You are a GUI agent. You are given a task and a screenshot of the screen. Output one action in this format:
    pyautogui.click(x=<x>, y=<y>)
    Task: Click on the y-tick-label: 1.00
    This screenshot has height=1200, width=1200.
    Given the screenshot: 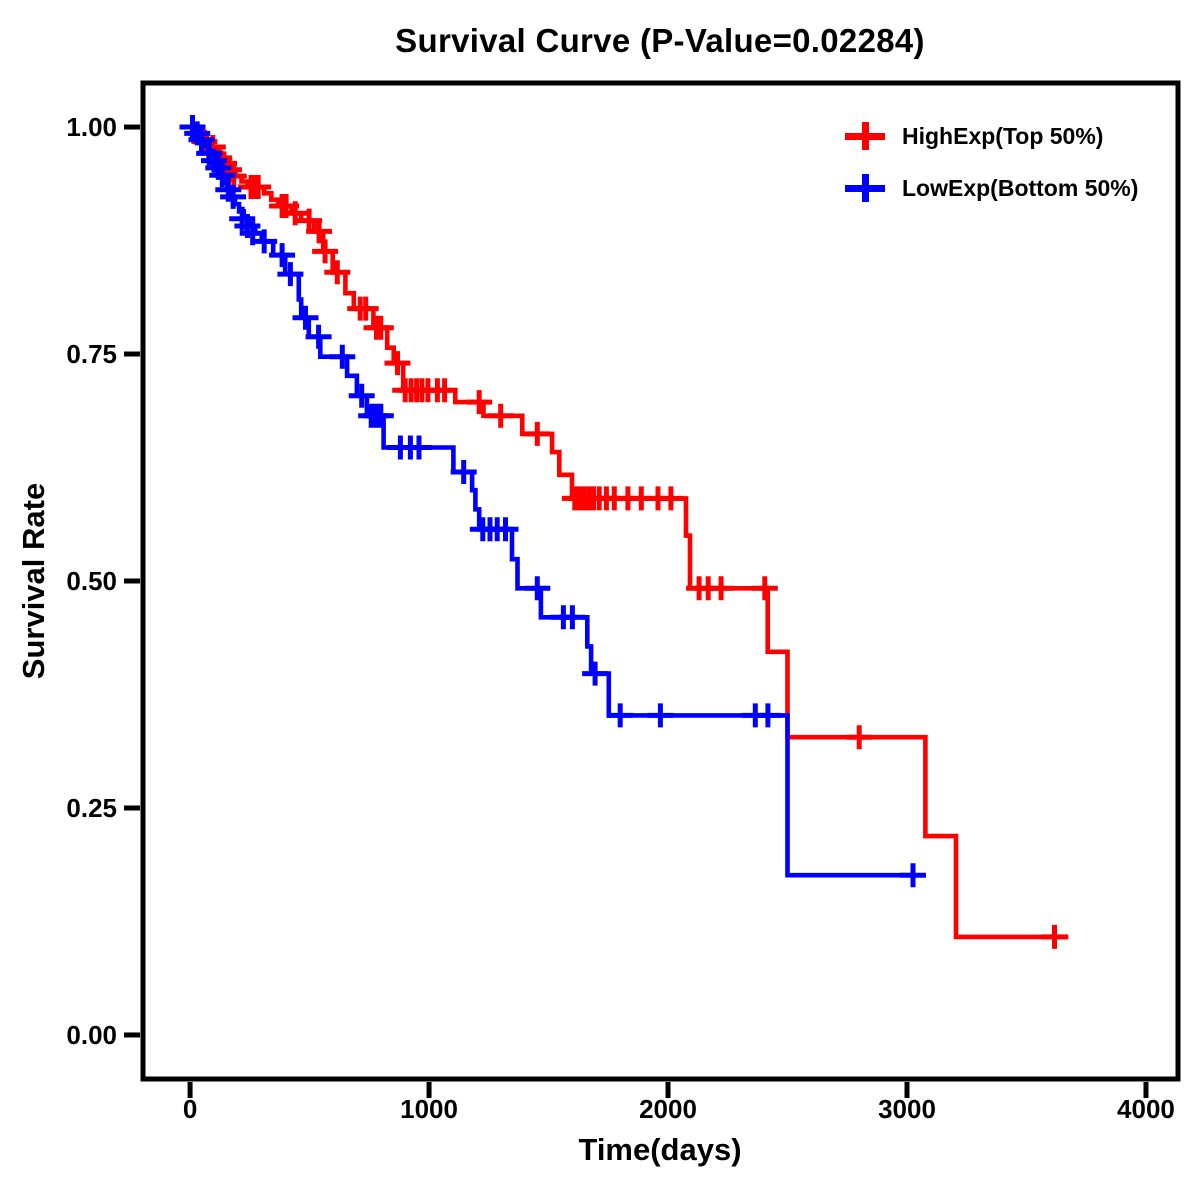 What is the action you would take?
    pyautogui.click(x=91, y=127)
    